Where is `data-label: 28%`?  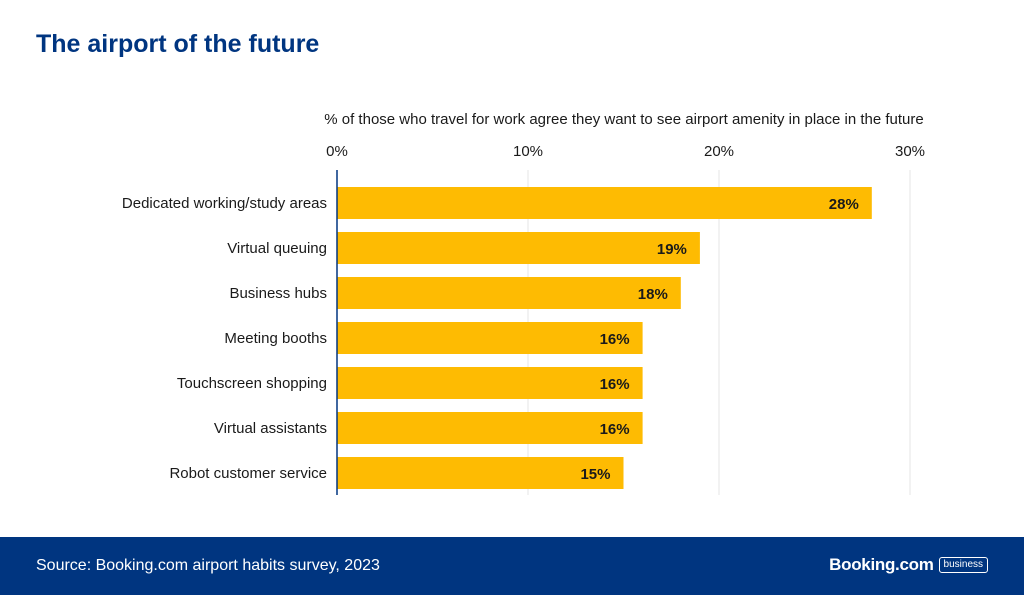
data-label: 28% is located at coordinates (844, 204).